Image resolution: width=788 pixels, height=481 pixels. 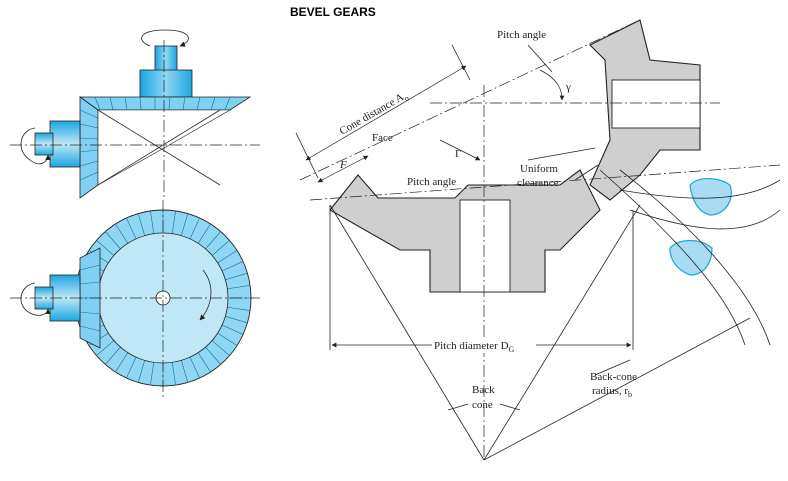 I want to click on label-cone: cone, so click(x=482, y=405).